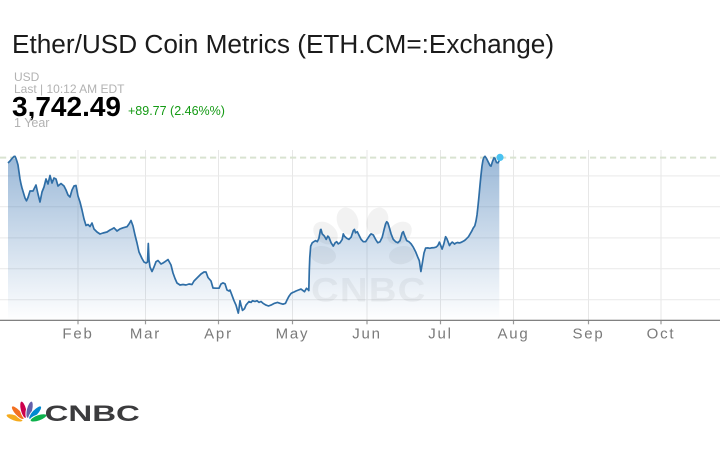  What do you see at coordinates (513, 333) in the screenshot?
I see `svg-text: Aug` at bounding box center [513, 333].